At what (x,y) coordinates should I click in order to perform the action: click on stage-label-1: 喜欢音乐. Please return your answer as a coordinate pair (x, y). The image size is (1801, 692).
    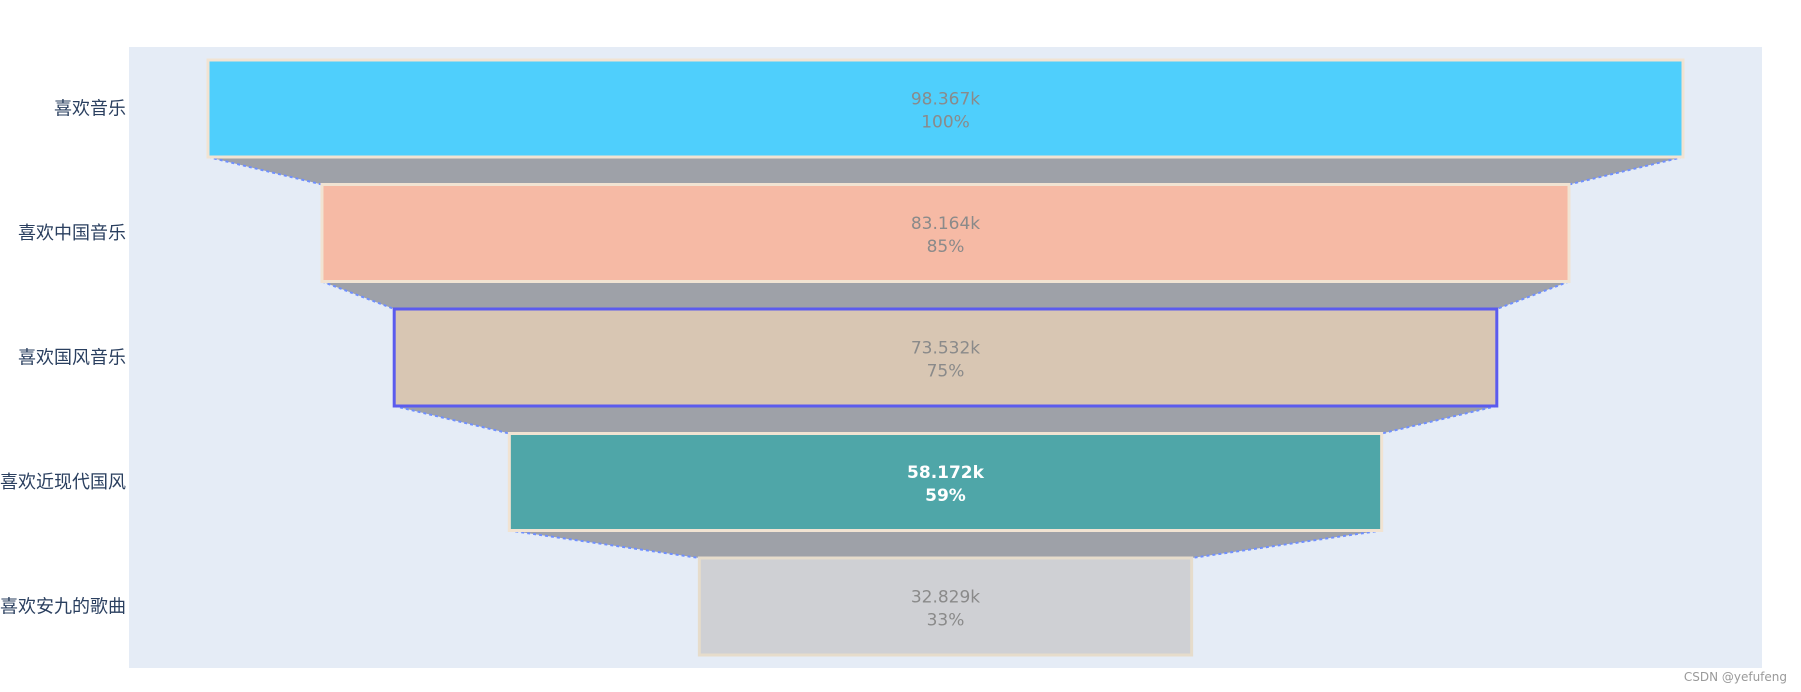
    Looking at the image, I should click on (90, 109).